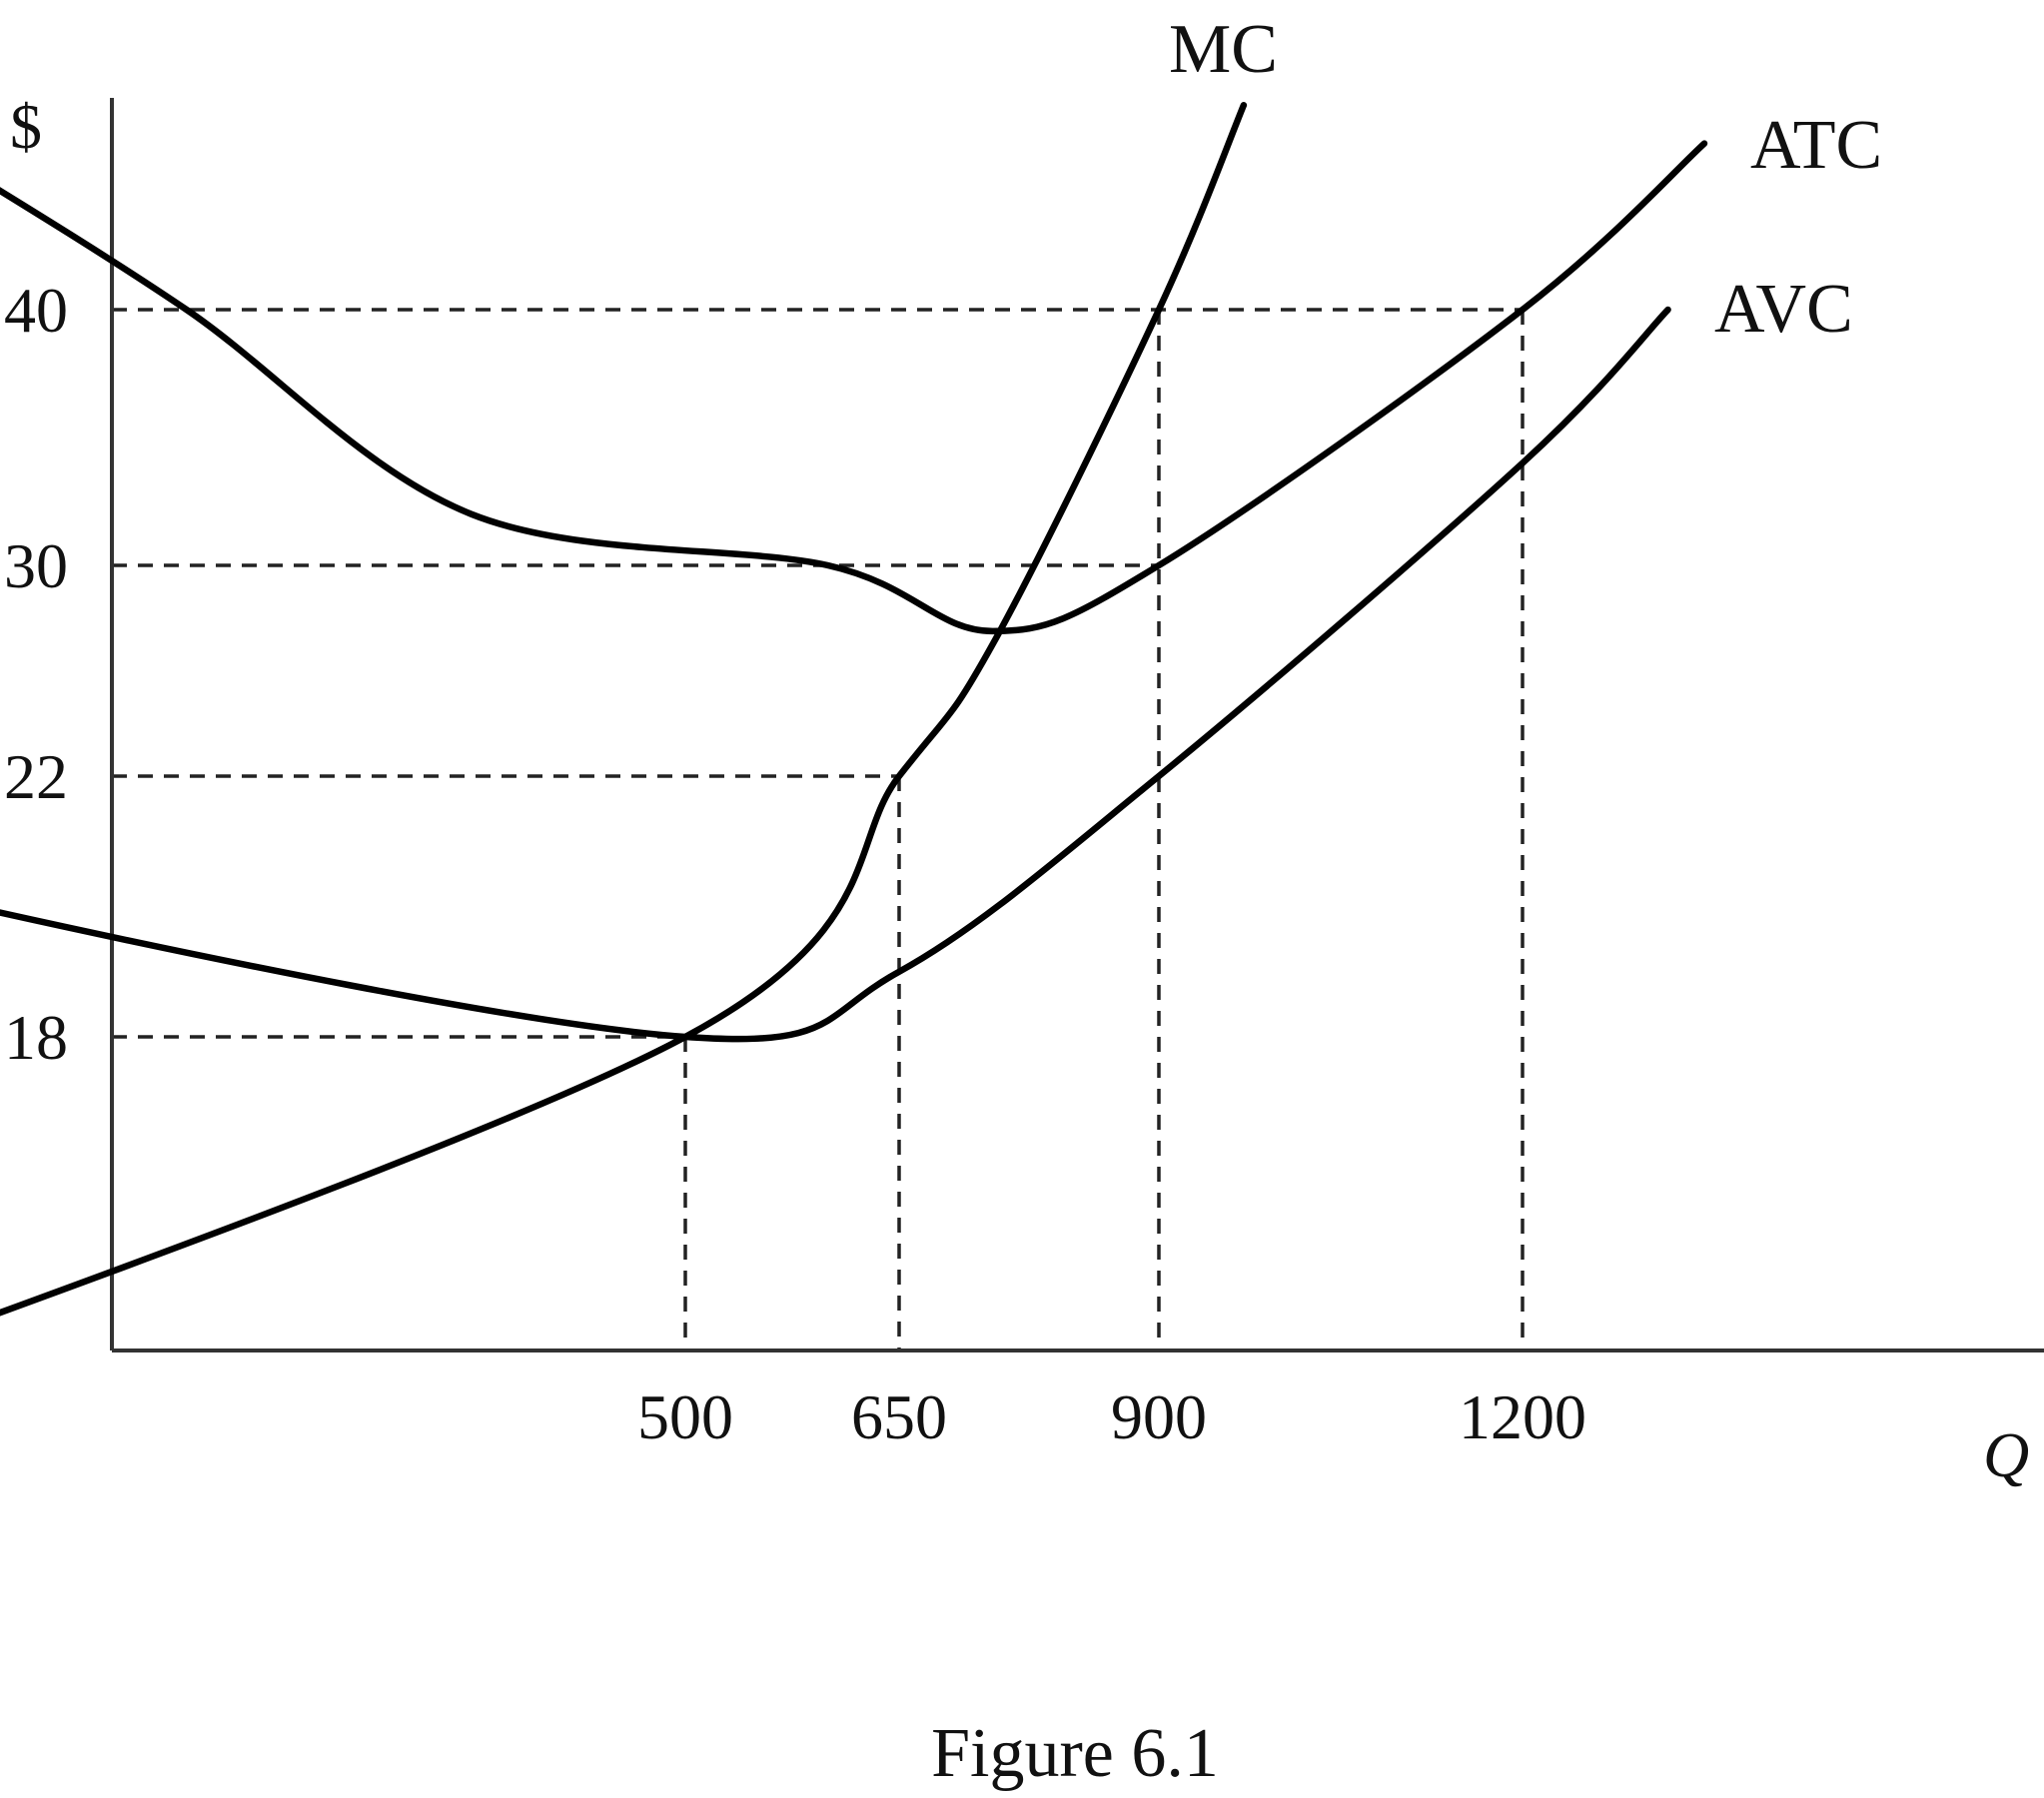 The width and height of the screenshot is (2044, 1798). I want to click on y-tick-label: 18, so click(36, 1037).